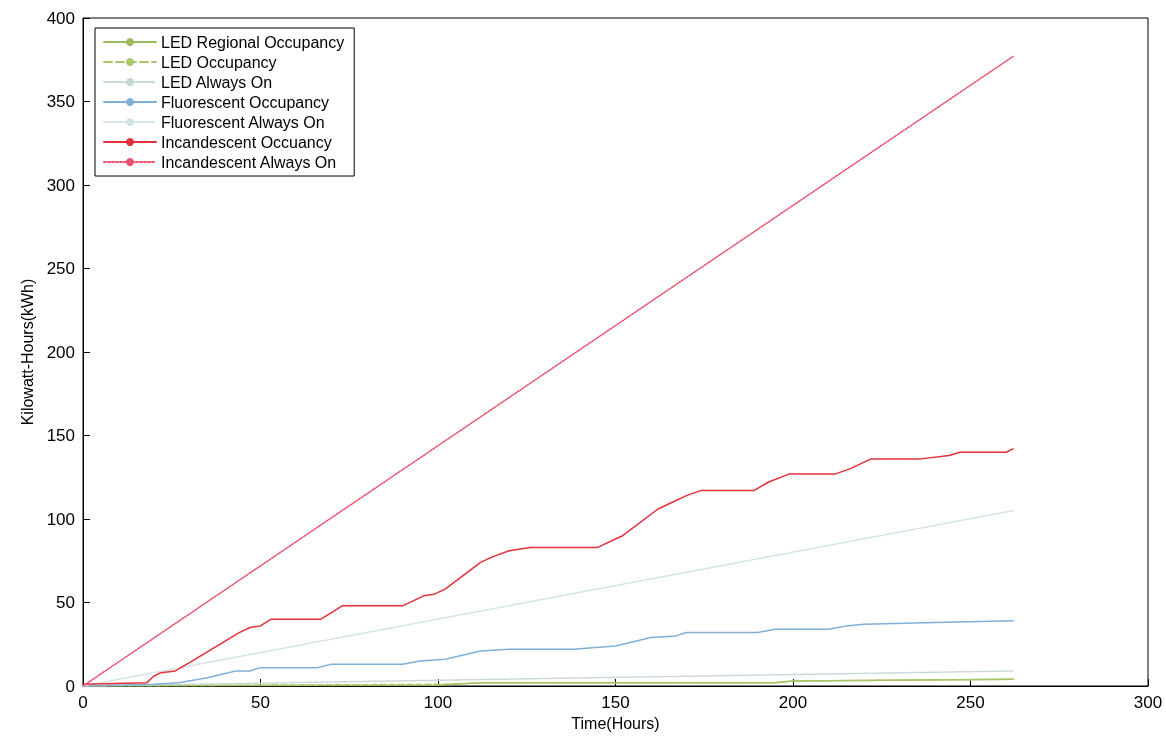  What do you see at coordinates (243, 122) in the screenshot?
I see `legend-label: Fluorescent Always On` at bounding box center [243, 122].